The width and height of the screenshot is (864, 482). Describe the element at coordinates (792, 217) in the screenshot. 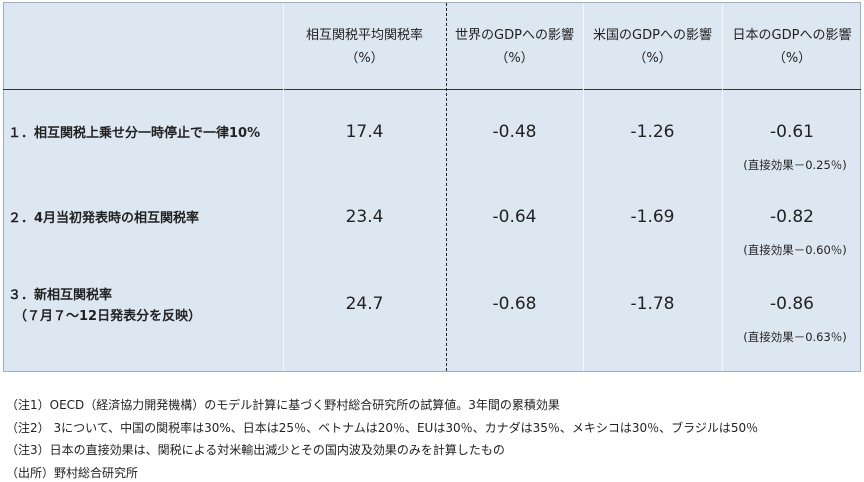

I see `cell-value: -0.82` at that location.